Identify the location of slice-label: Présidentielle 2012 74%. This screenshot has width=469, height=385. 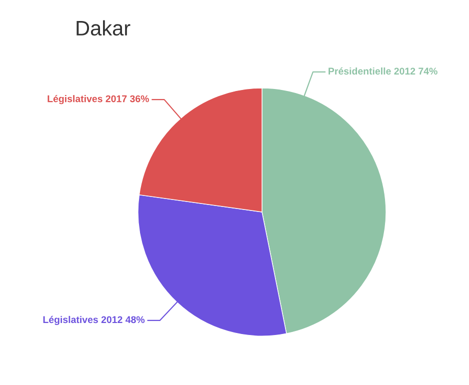
(383, 71).